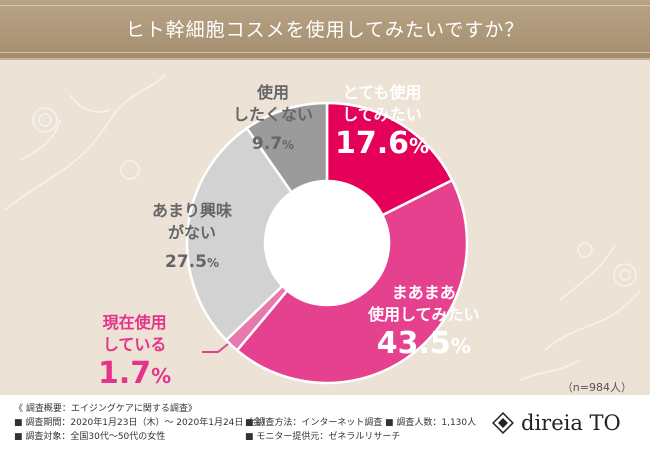 The image size is (650, 450). Describe the element at coordinates (192, 232) in the screenshot. I see `label-name-line: がない` at that location.